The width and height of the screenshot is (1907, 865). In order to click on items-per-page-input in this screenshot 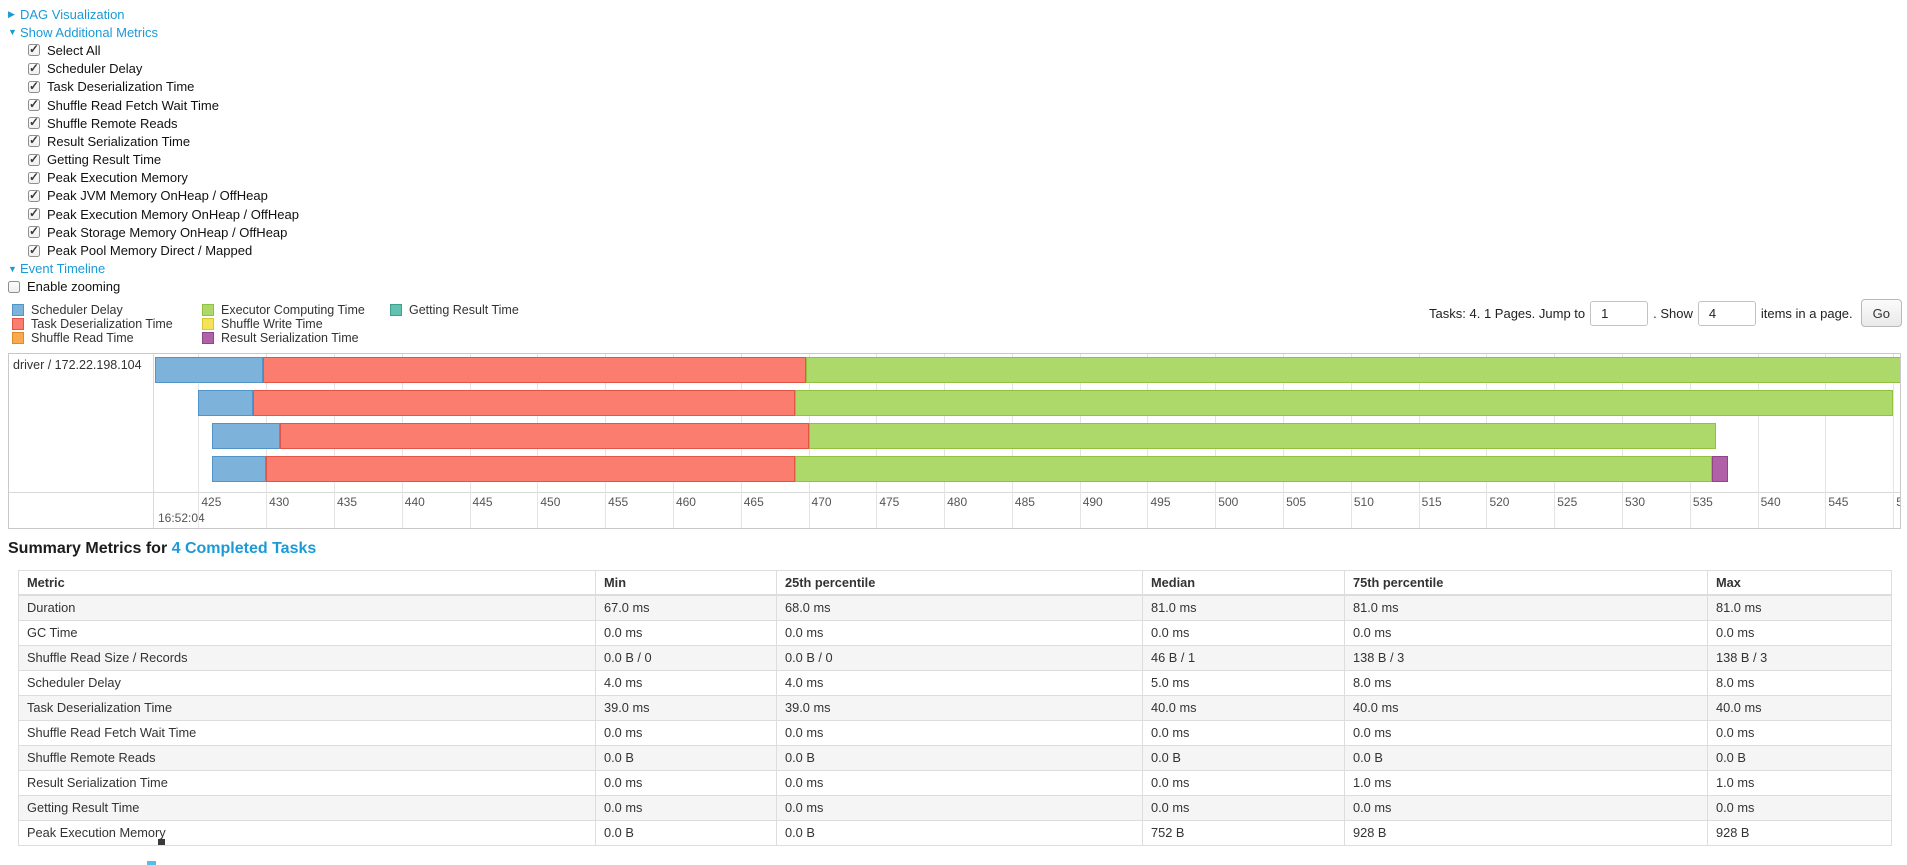, I will do `click(1726, 313)`.